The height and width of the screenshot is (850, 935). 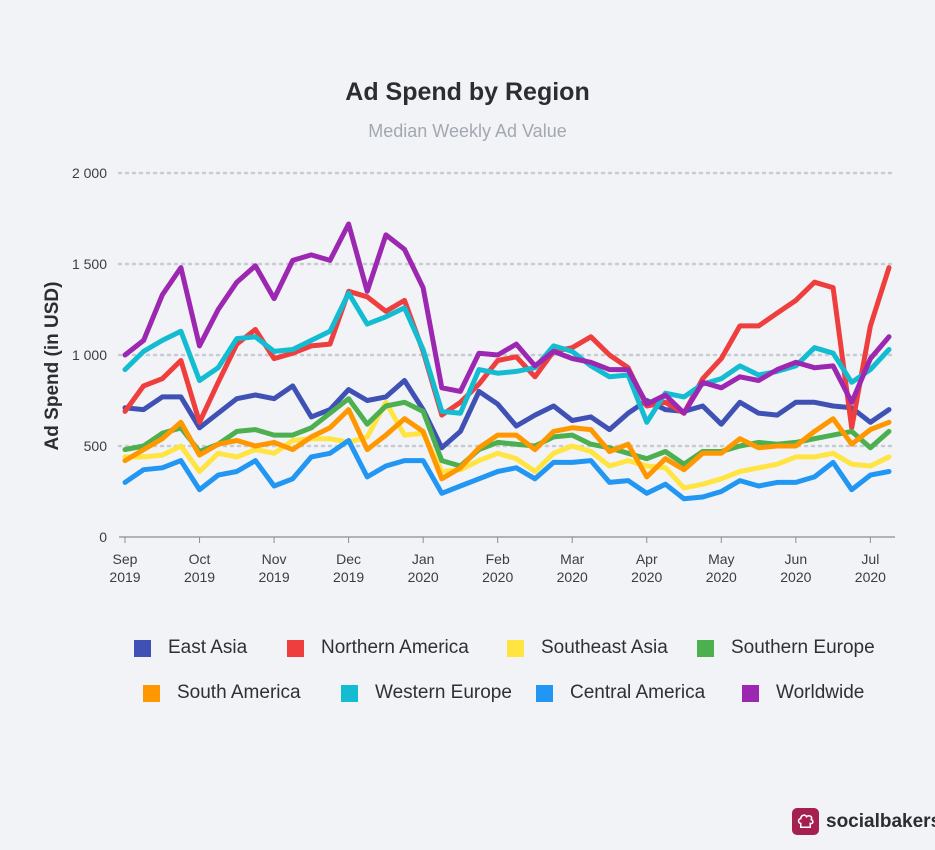 I want to click on x-tick-label-month: Jan, so click(x=423, y=559).